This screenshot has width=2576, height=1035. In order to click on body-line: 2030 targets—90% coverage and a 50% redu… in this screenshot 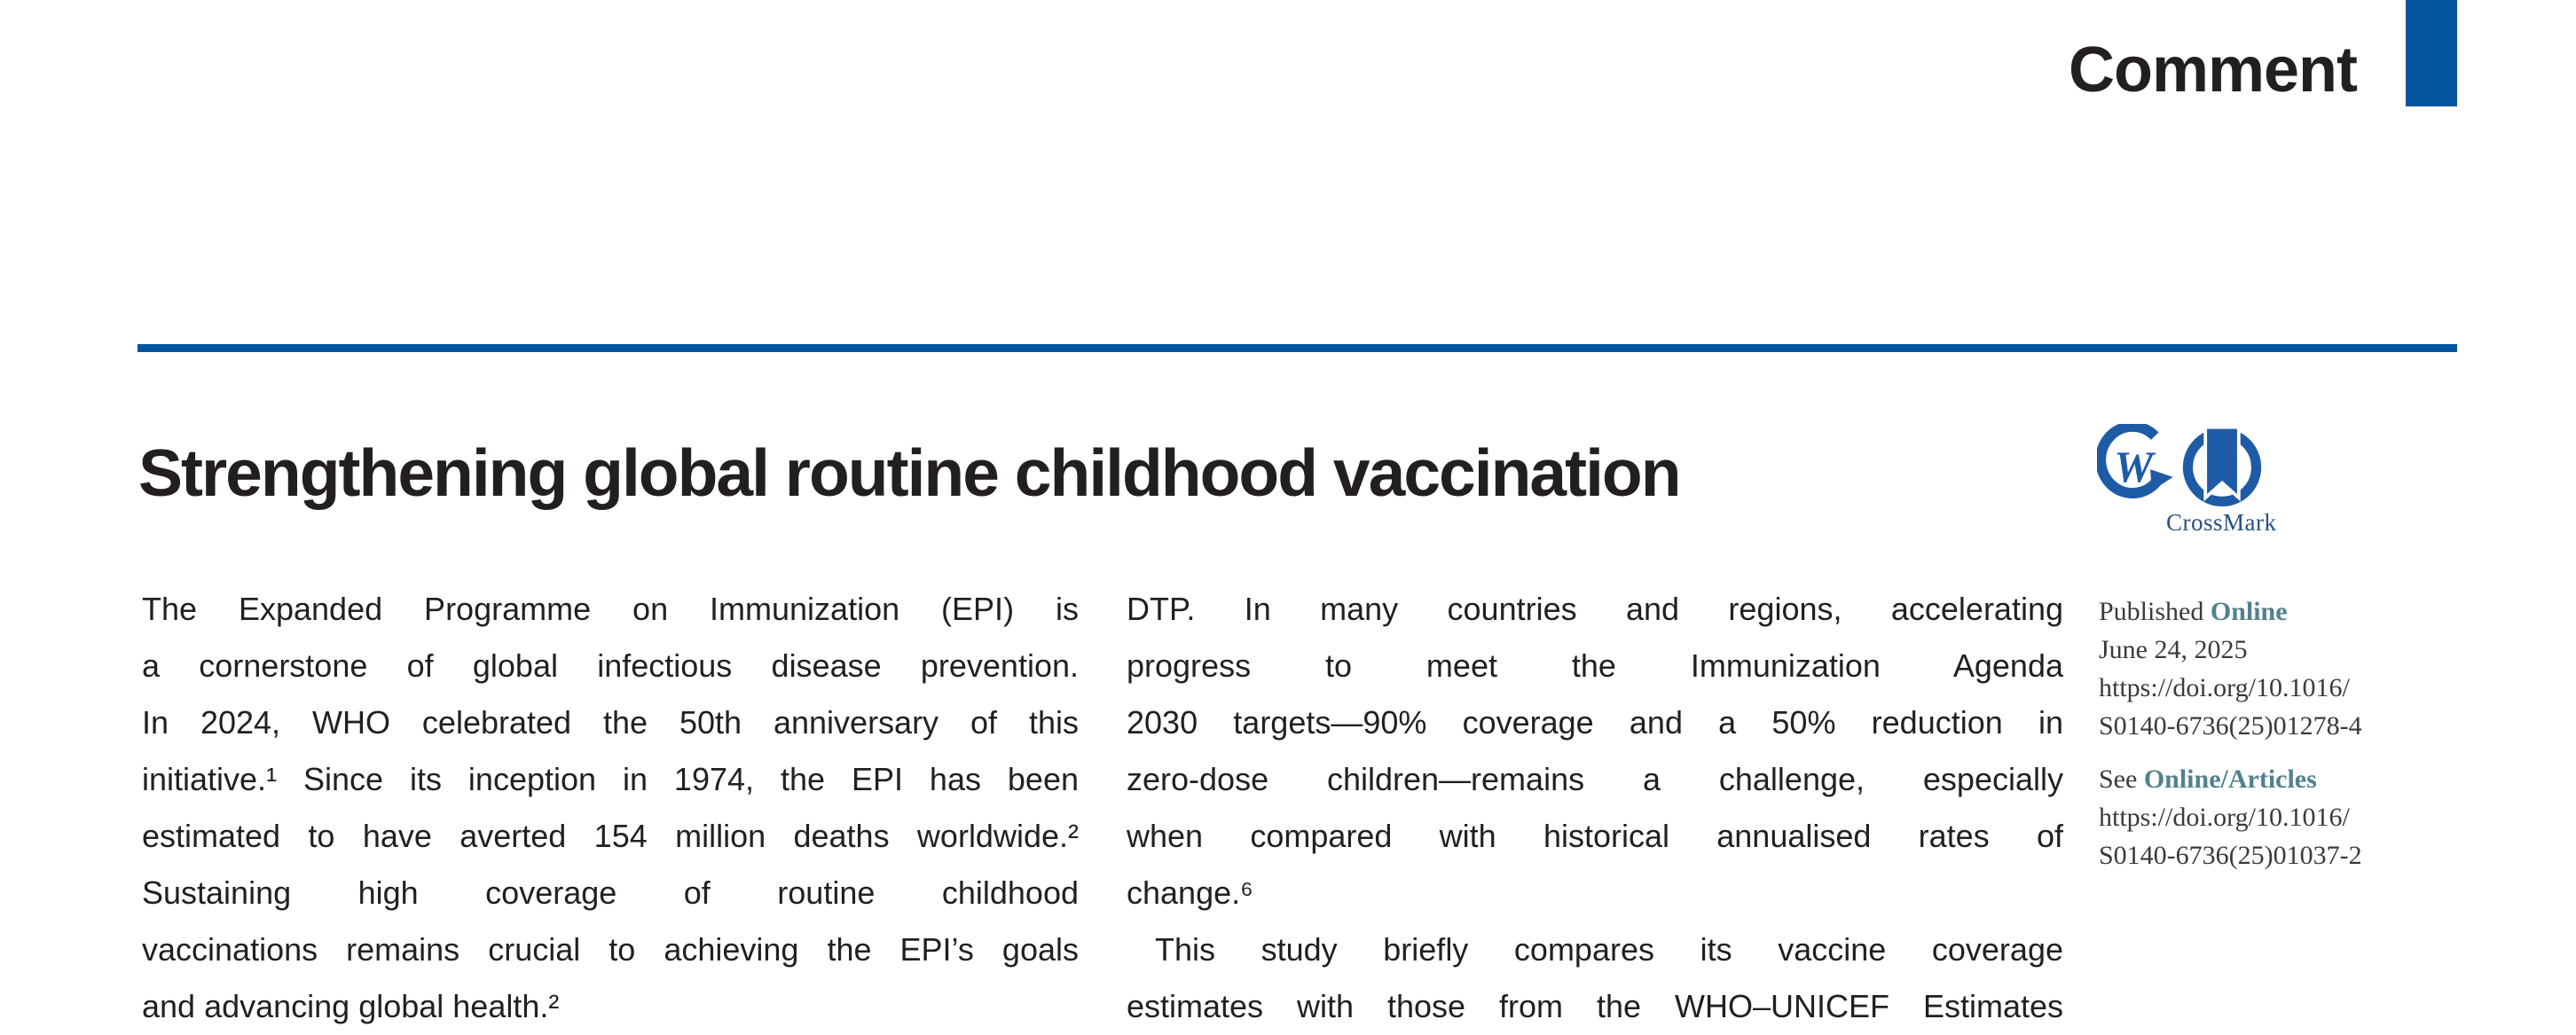, I will do `click(1595, 723)`.